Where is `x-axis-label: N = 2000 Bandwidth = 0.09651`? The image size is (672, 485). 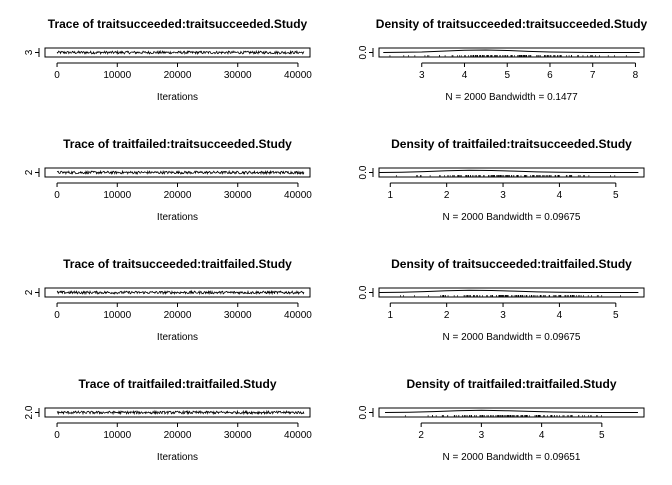 x-axis-label: N = 2000 Bandwidth = 0.09651 is located at coordinates (512, 457).